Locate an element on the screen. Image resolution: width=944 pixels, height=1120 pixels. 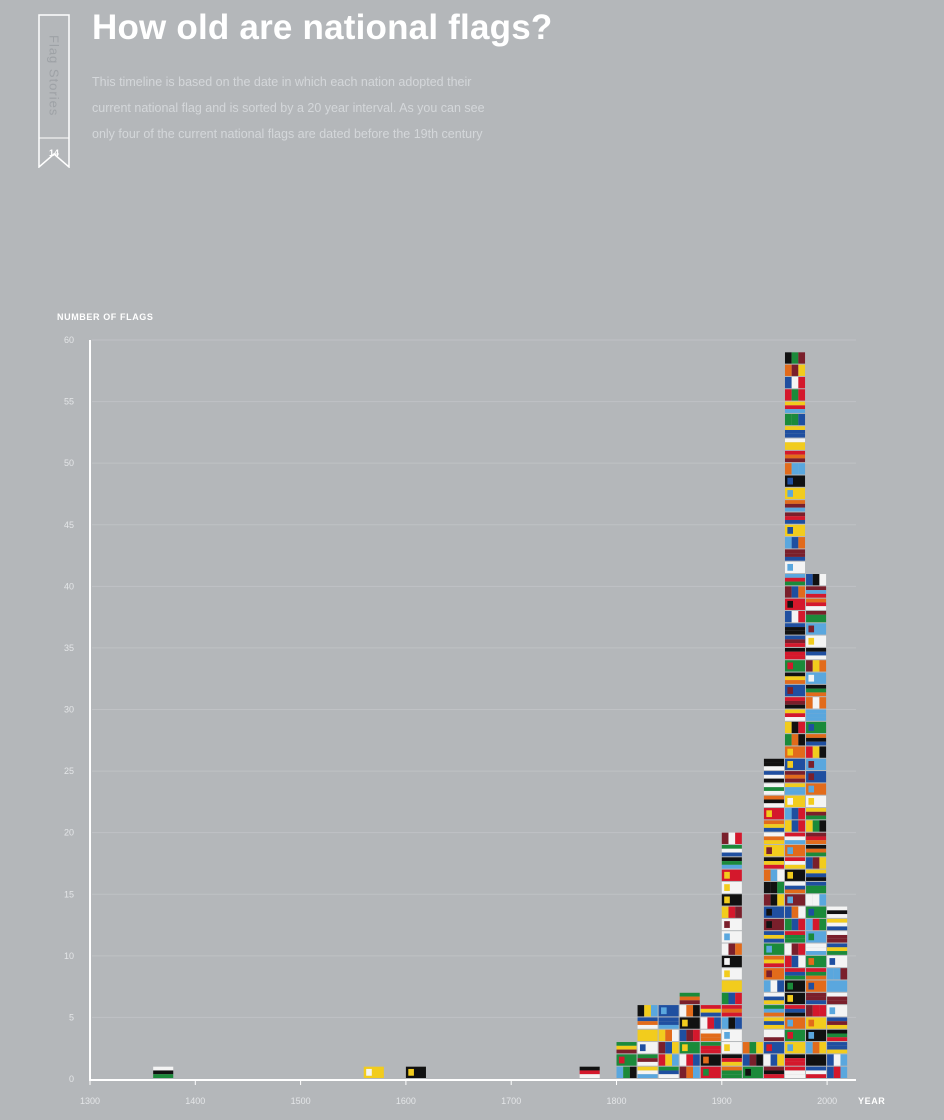
y-tick-label: 10 is located at coordinates (69, 956).